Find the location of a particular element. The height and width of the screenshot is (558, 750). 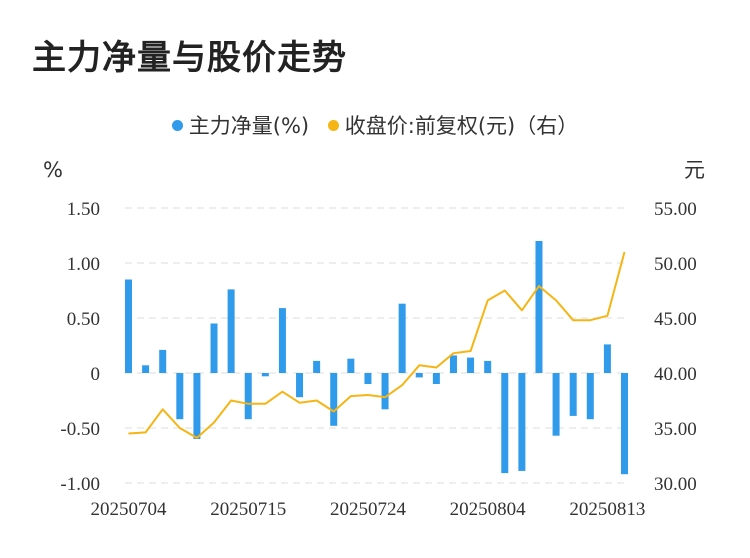

x-tick-label: 20250724 is located at coordinates (368, 509).